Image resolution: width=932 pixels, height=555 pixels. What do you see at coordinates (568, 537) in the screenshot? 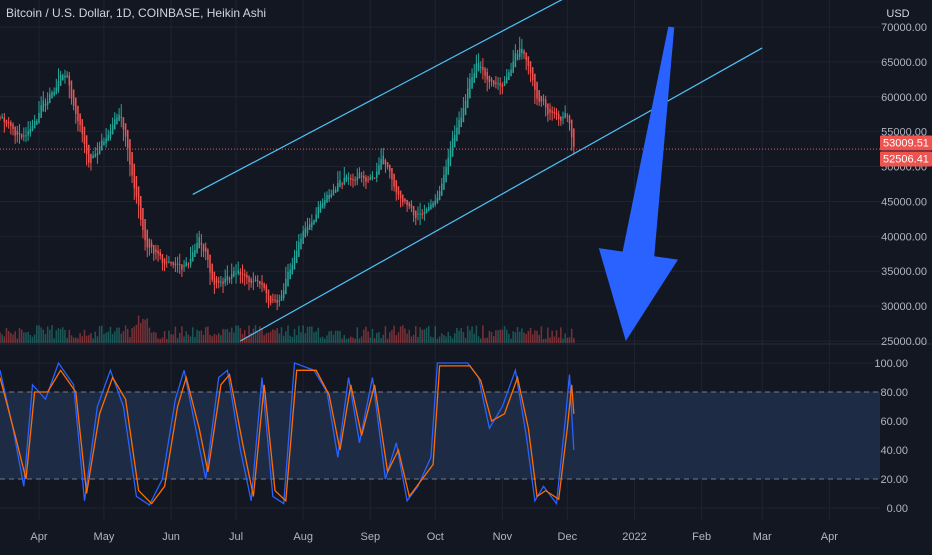
I see `time-tick-label: Dec` at bounding box center [568, 537].